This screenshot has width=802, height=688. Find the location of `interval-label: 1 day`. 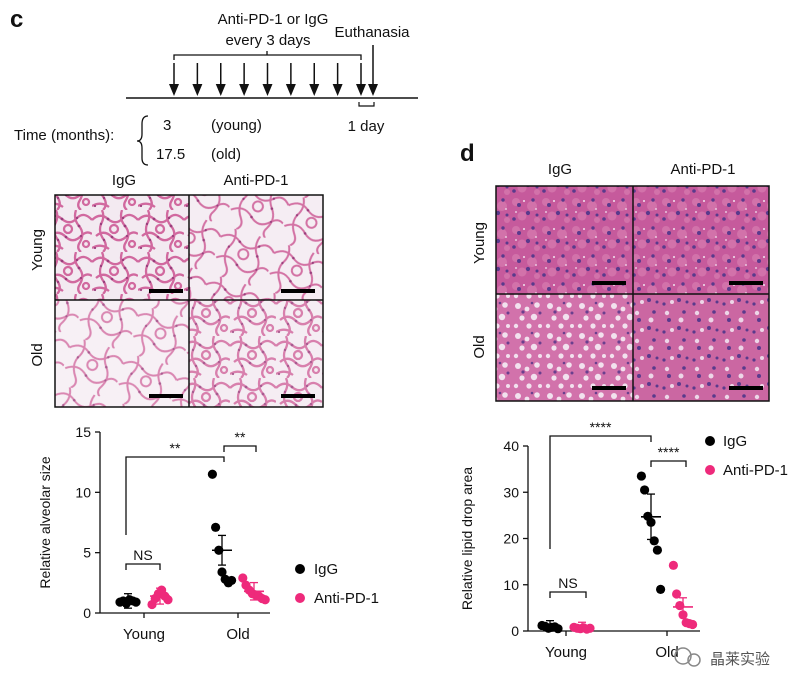

interval-label: 1 day is located at coordinates (366, 126).